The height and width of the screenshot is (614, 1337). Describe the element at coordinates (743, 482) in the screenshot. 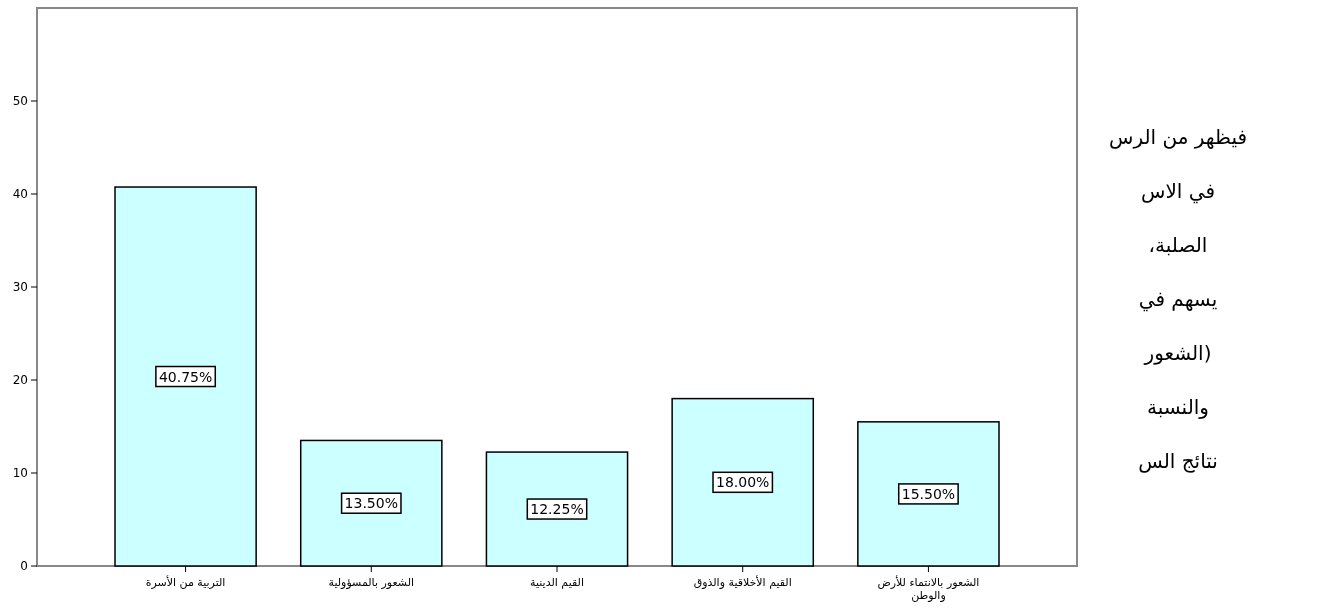

I see `data-label: 18.00%` at that location.